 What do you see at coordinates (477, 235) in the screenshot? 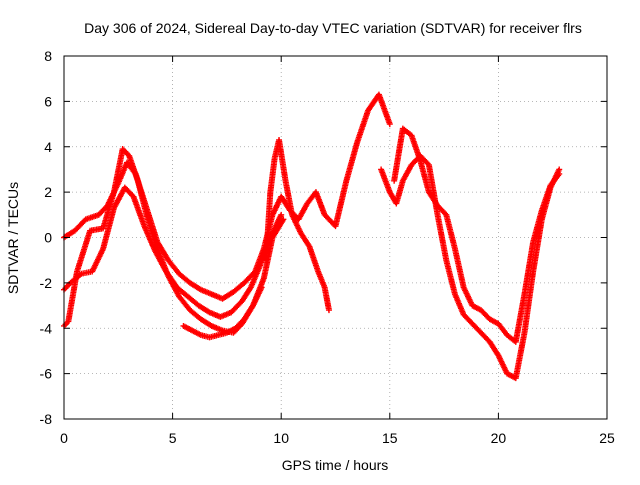
I see `series-track-g` at bounding box center [477, 235].